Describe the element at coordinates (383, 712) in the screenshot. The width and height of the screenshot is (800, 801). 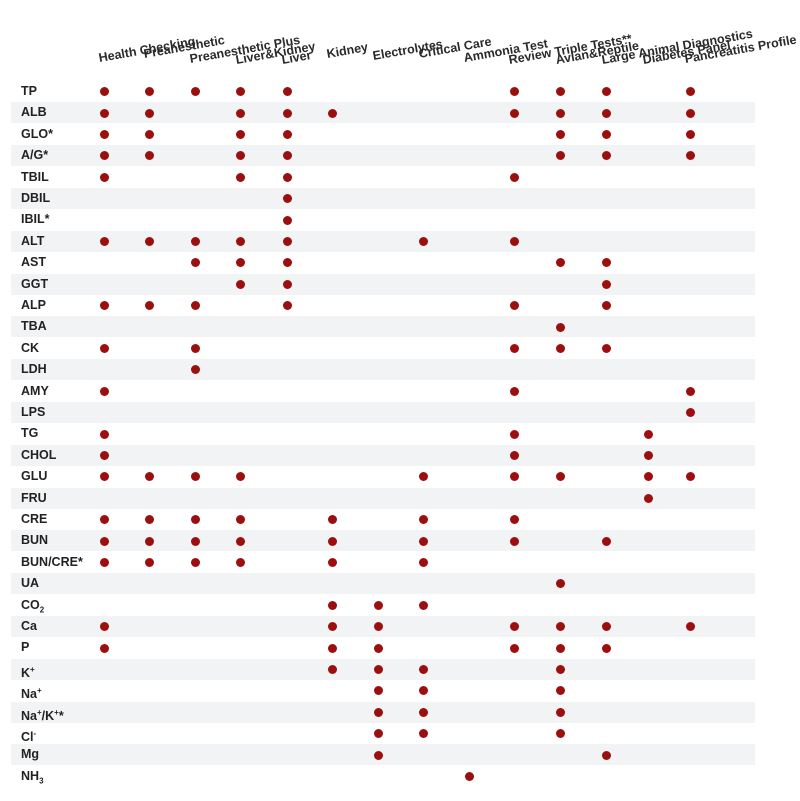
I see `table-row: Na+/K+*` at that location.